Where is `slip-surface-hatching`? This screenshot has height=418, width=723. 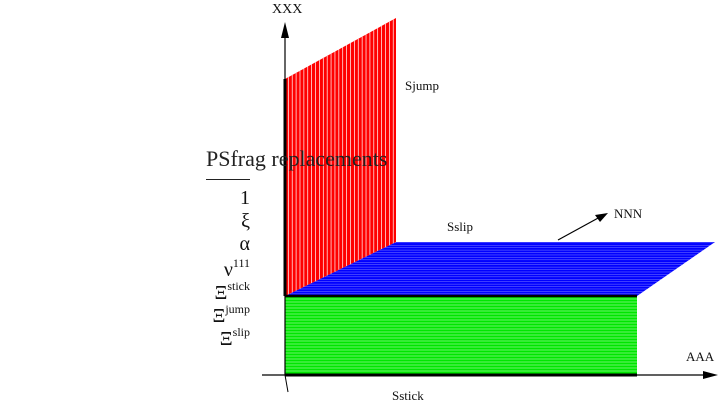
slip-surface-hatching is located at coordinates (501, 268).